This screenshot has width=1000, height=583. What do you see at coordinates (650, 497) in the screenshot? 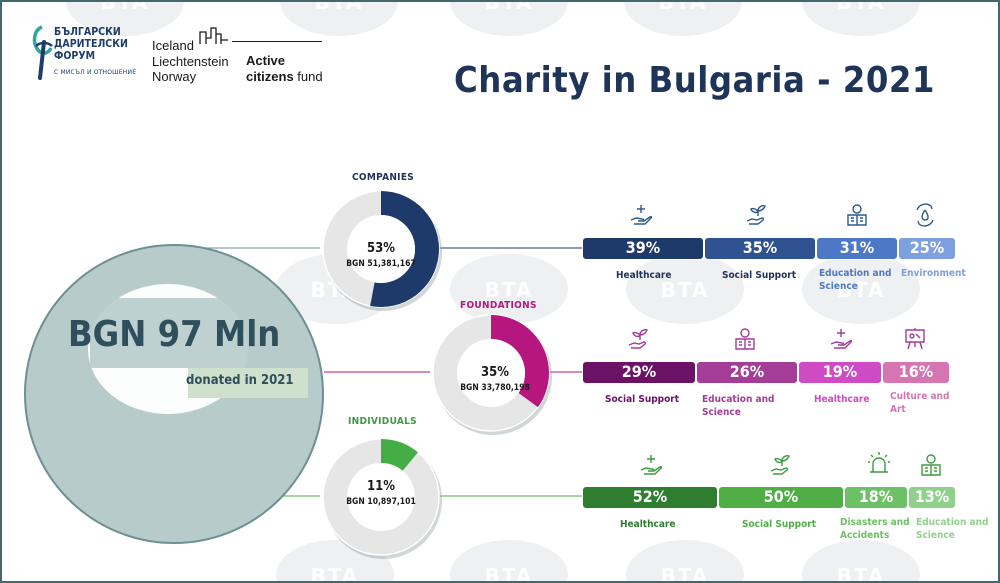
I see `bar-individuals-healthcare: 52%` at bounding box center [650, 497].